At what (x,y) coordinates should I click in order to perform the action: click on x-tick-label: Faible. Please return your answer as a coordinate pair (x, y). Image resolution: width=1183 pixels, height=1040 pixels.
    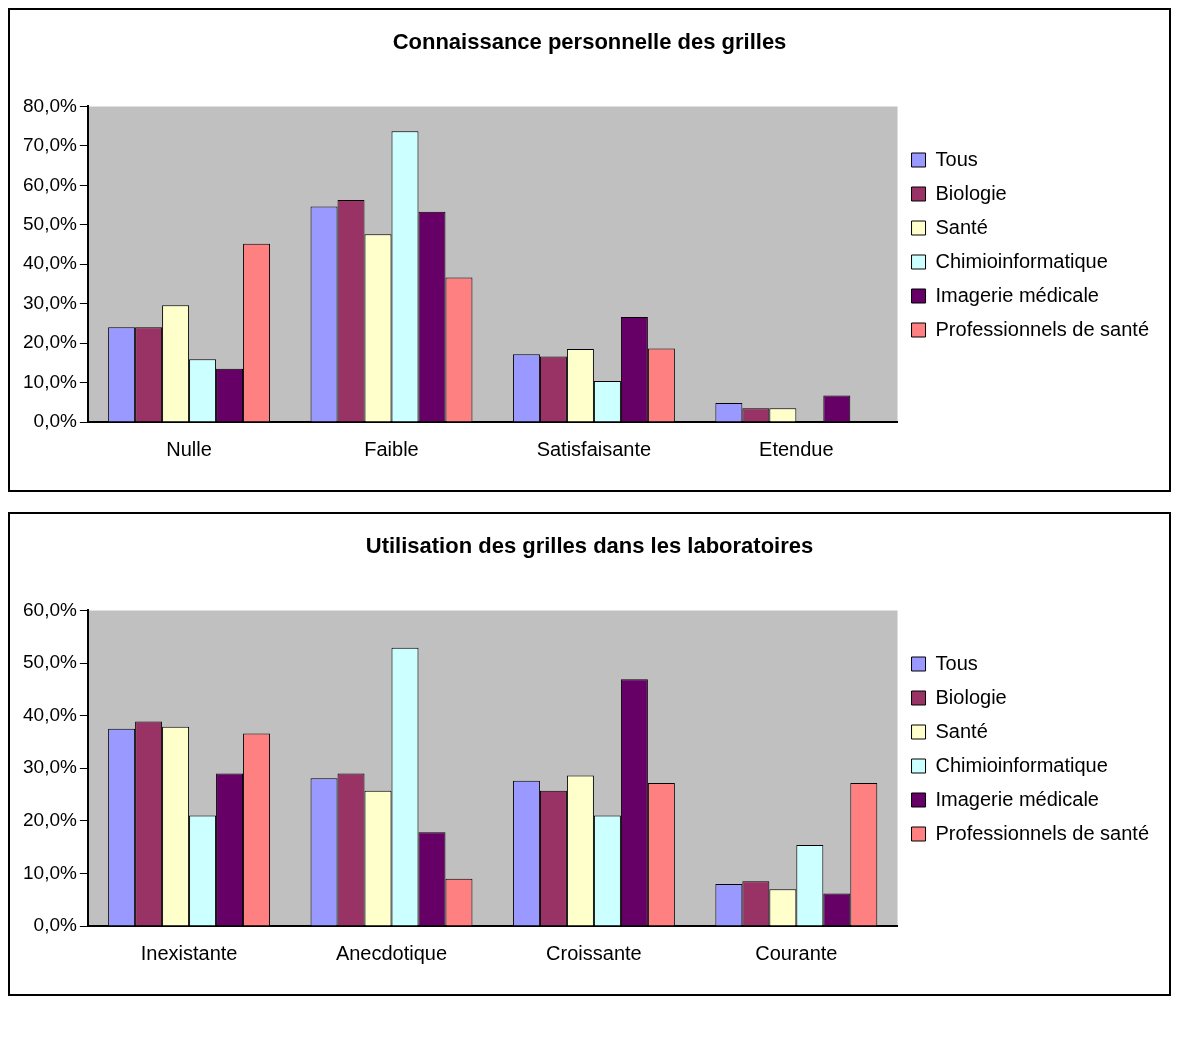
    Looking at the image, I should click on (391, 448).